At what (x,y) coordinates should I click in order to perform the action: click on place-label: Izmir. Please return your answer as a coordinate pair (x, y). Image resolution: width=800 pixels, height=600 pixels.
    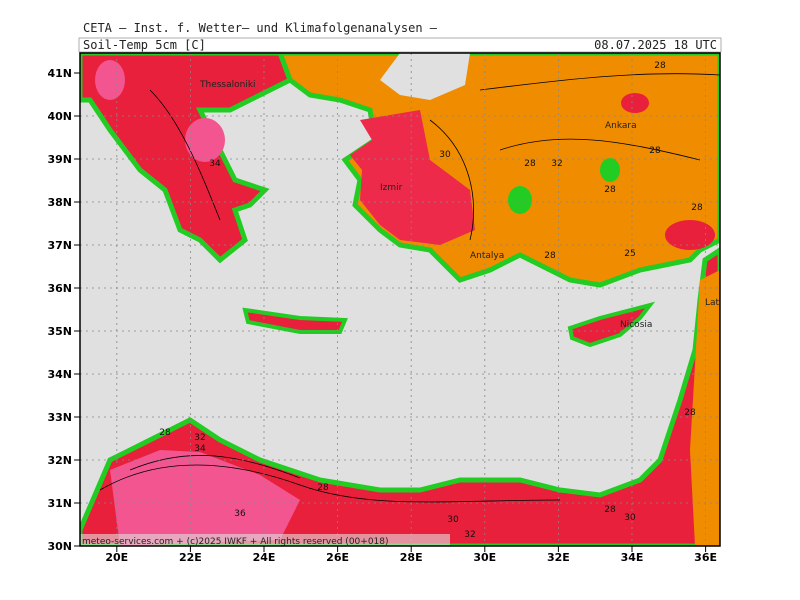
    Looking at the image, I should click on (391, 188).